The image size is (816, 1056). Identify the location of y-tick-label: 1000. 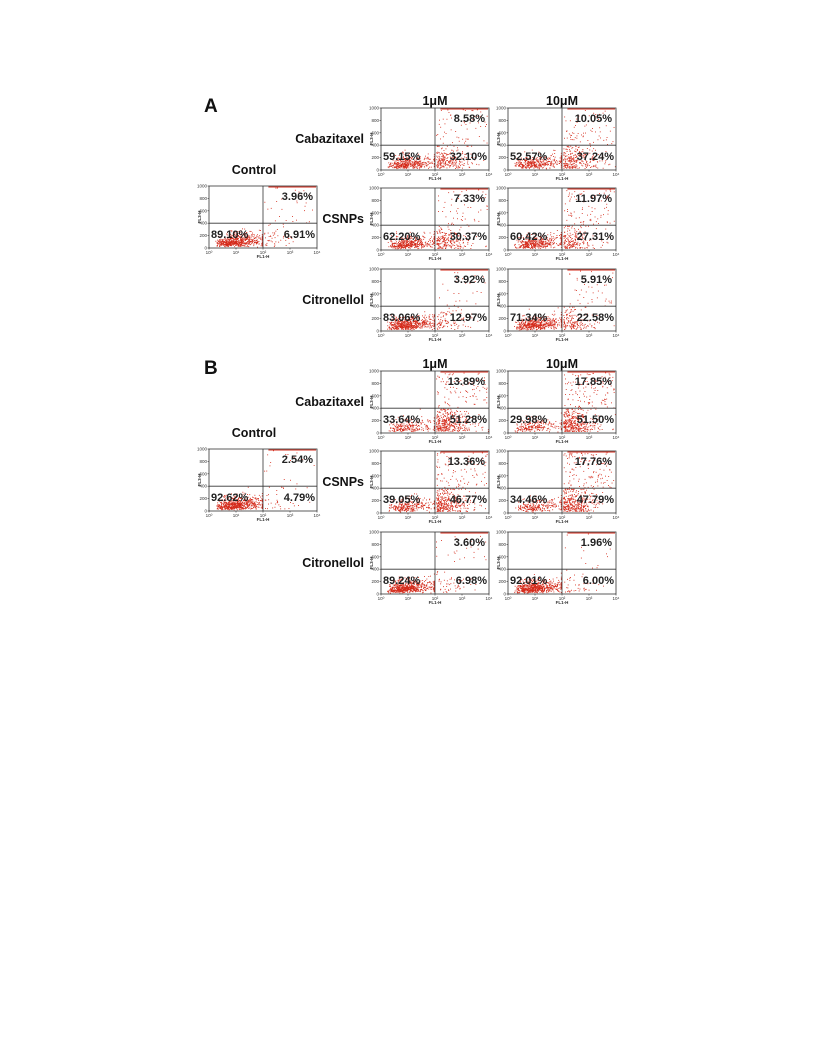
(374, 108).